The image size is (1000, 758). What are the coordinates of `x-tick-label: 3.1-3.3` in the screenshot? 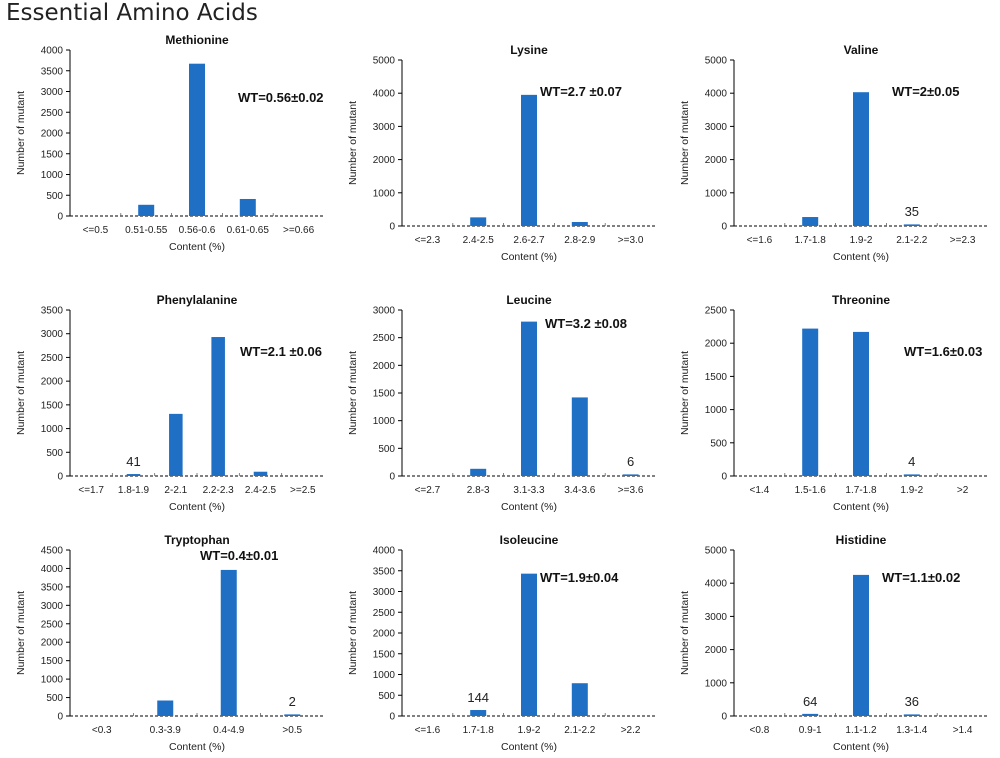 It's located at (529, 490).